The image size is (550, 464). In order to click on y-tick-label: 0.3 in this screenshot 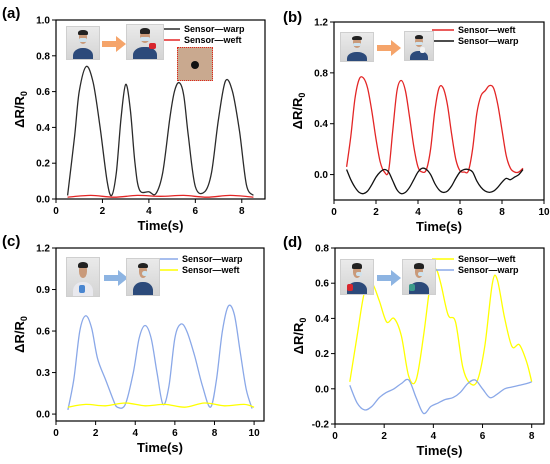, I will do `click(43, 373)`.